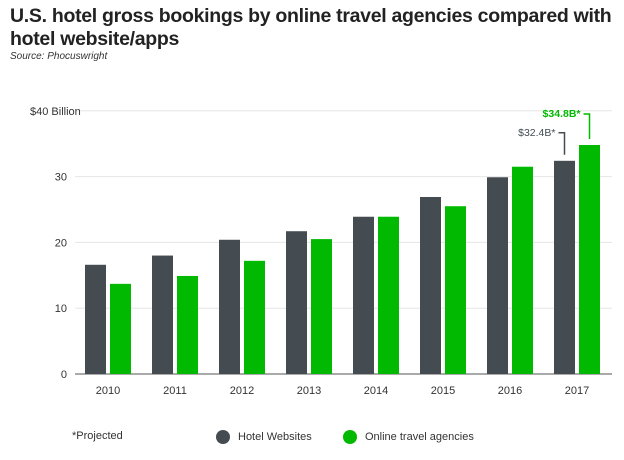 This screenshot has height=460, width=624. What do you see at coordinates (497, 275) in the screenshot?
I see `bar-hotel-2016` at bounding box center [497, 275].